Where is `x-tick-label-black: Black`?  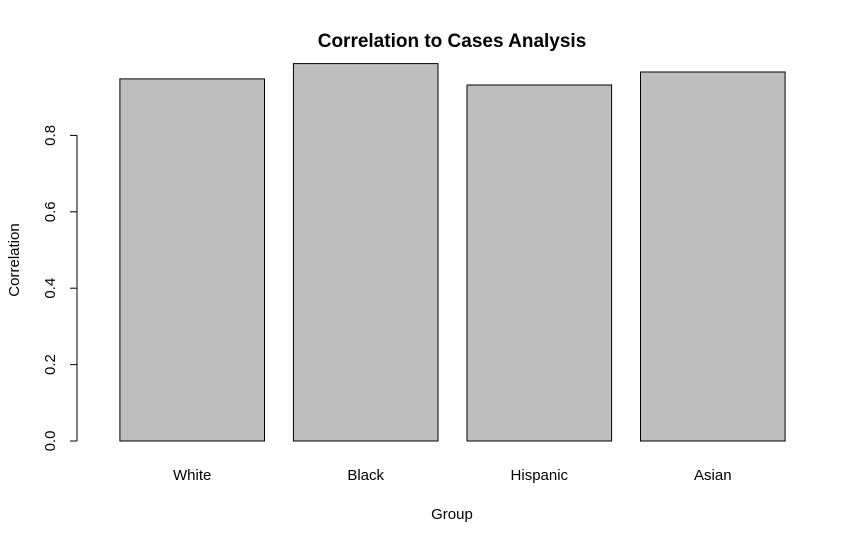
x-tick-label-black: Black is located at coordinates (365, 475).